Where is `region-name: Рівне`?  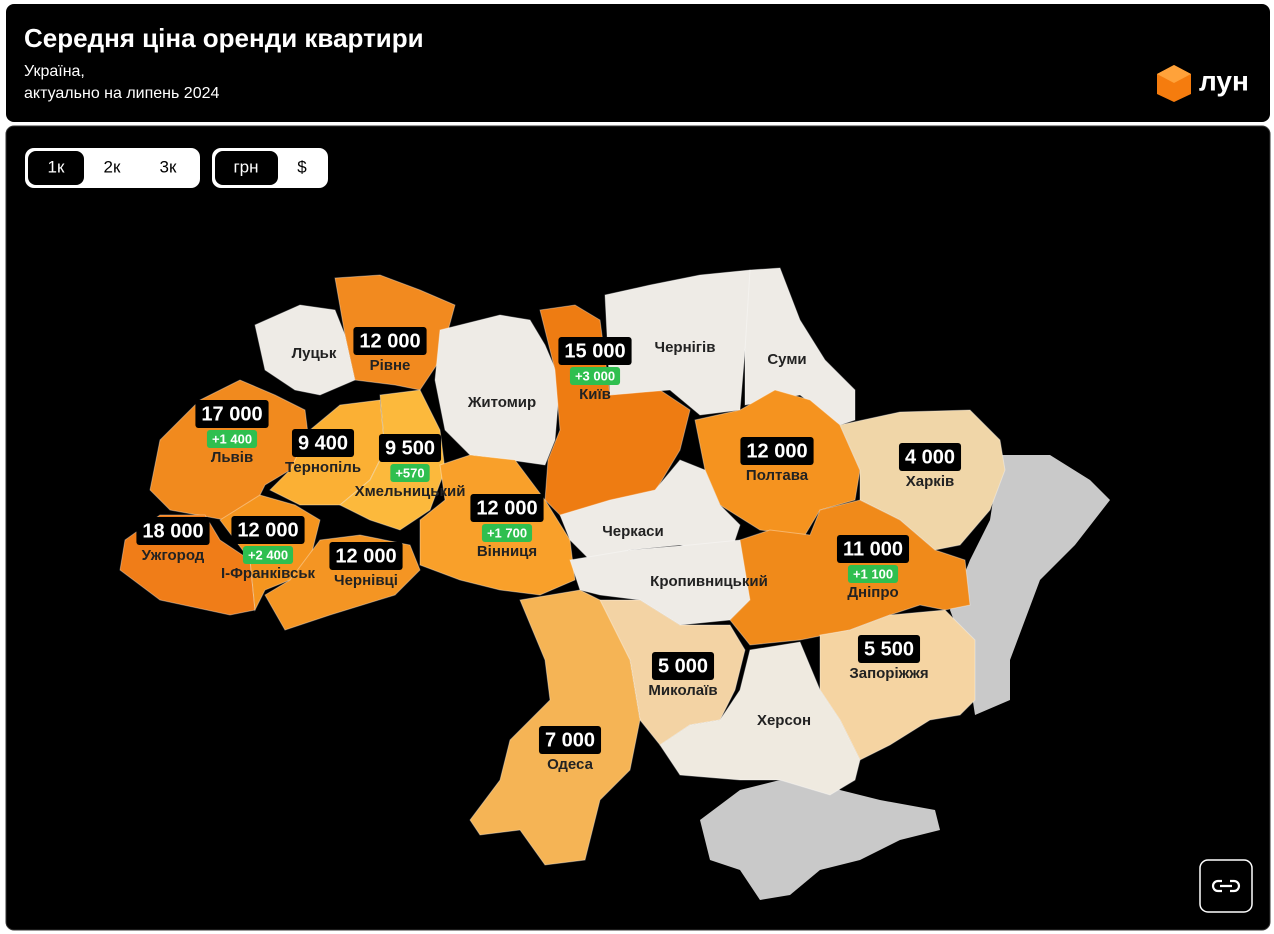 region-name: Рівне is located at coordinates (390, 365).